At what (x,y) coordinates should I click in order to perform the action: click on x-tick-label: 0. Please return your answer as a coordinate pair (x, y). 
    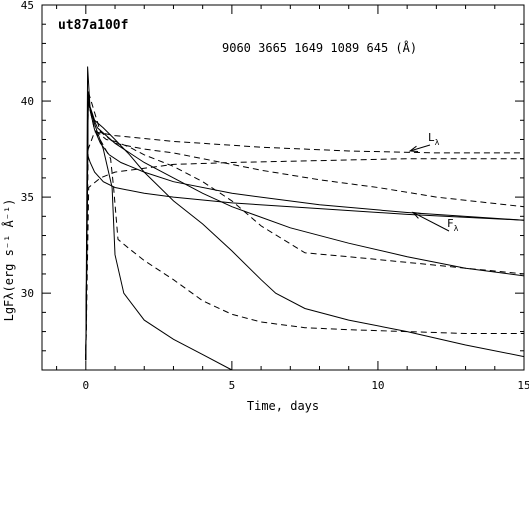
    Looking at the image, I should click on (86, 385).